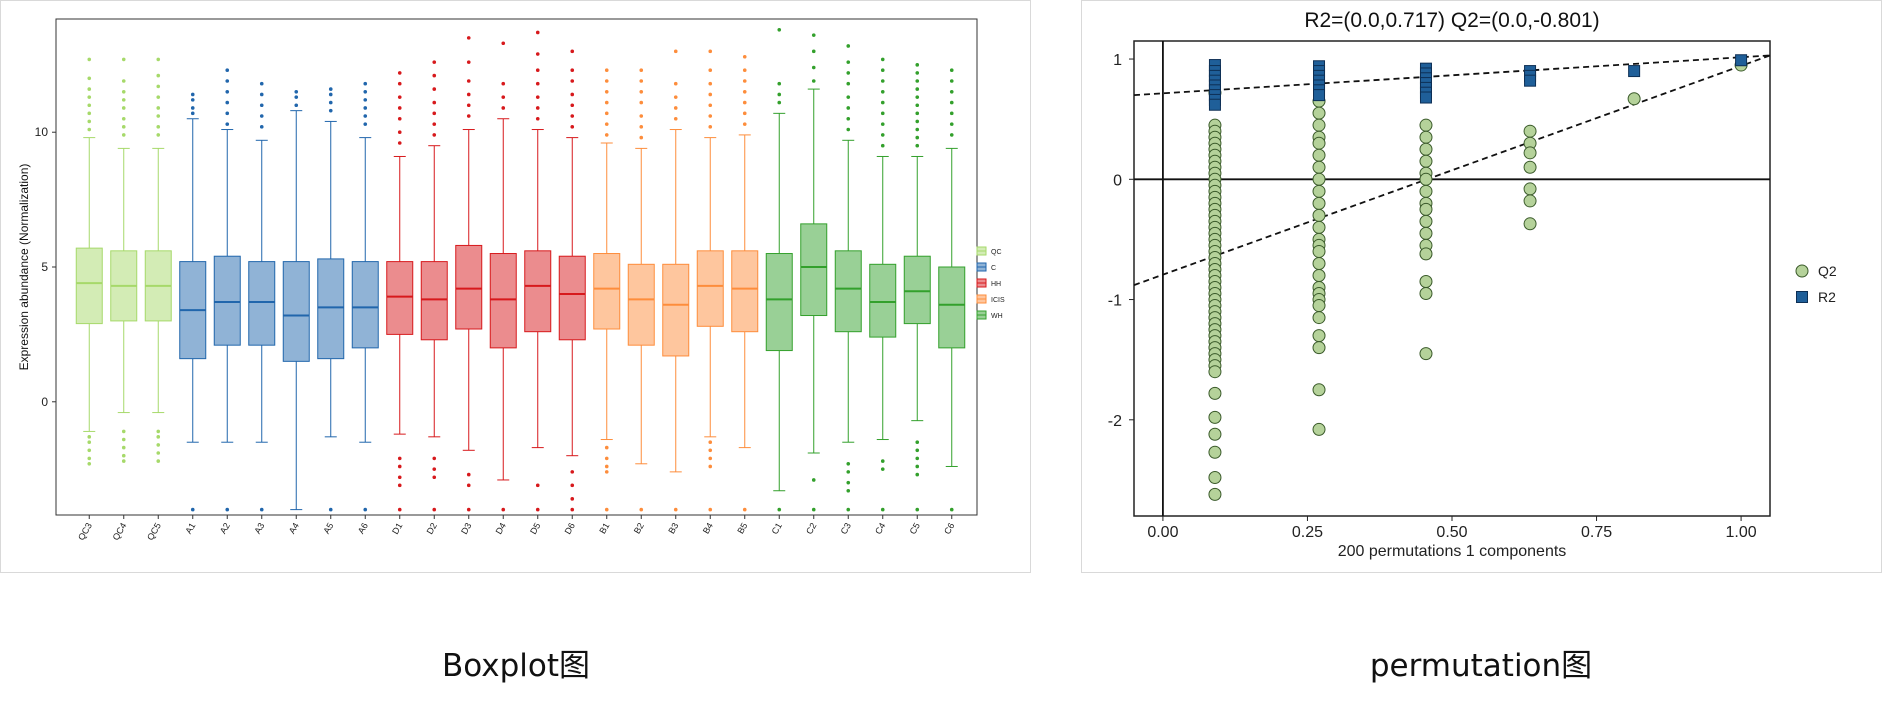  What do you see at coordinates (397, 528) in the screenshot?
I see `x-tick-label: D1` at bounding box center [397, 528].